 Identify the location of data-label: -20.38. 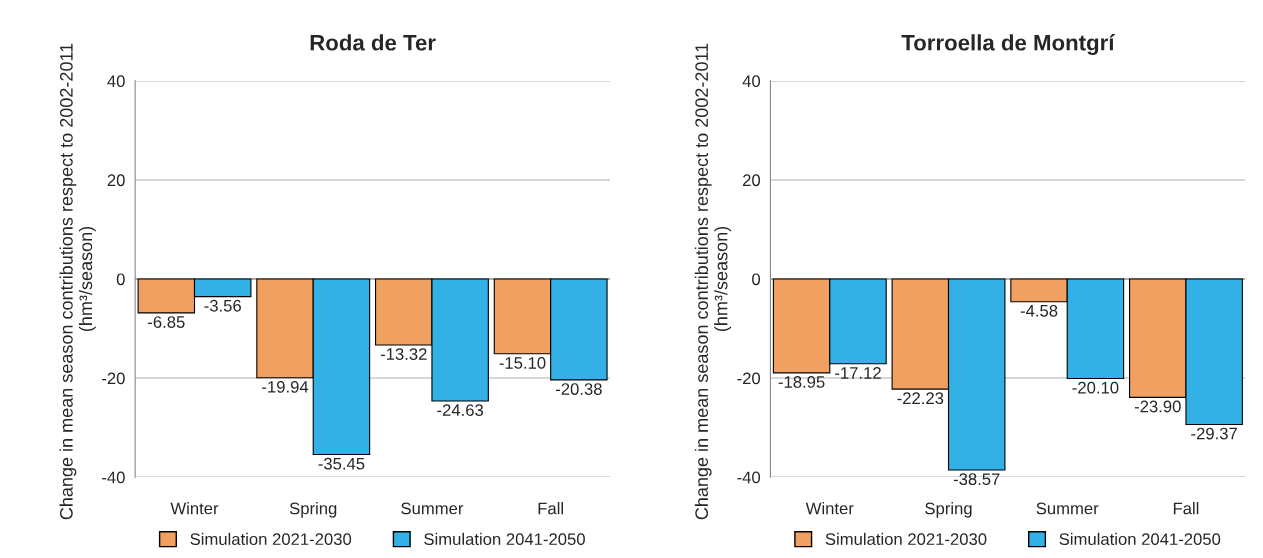
(578, 389).